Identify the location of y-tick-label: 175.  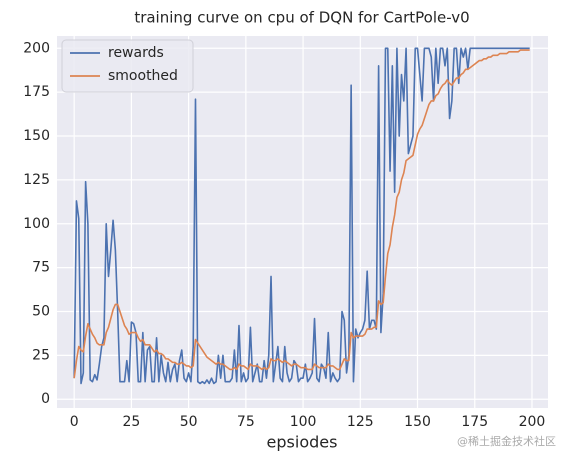
(36, 92).